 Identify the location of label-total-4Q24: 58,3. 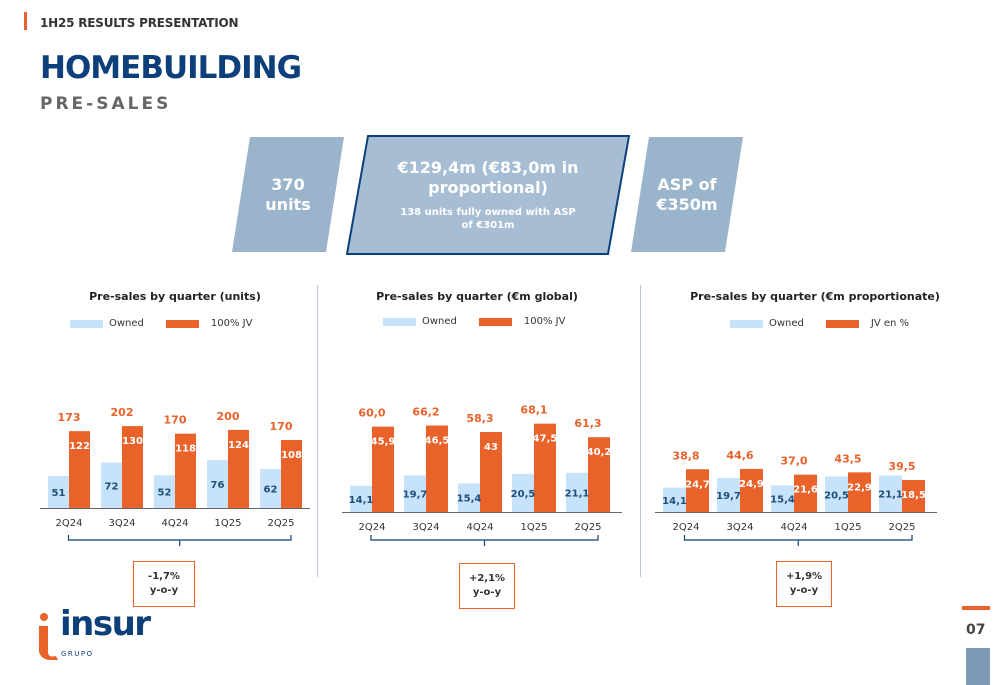
(479, 418).